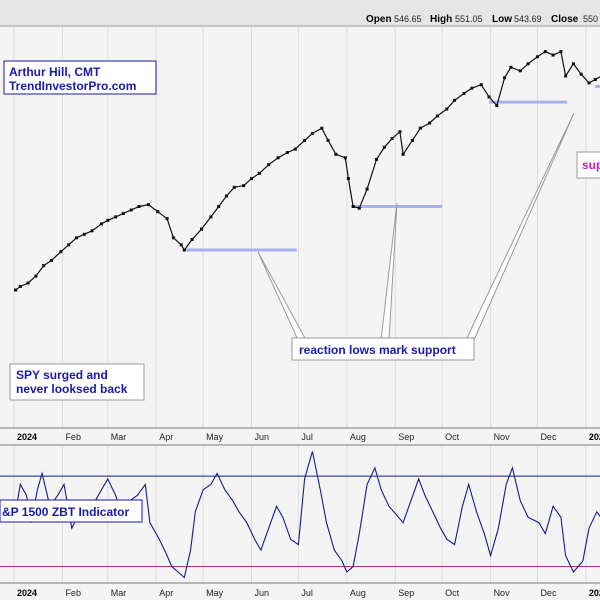 The width and height of the screenshot is (600, 600). I want to click on high-label: High, so click(441, 19).